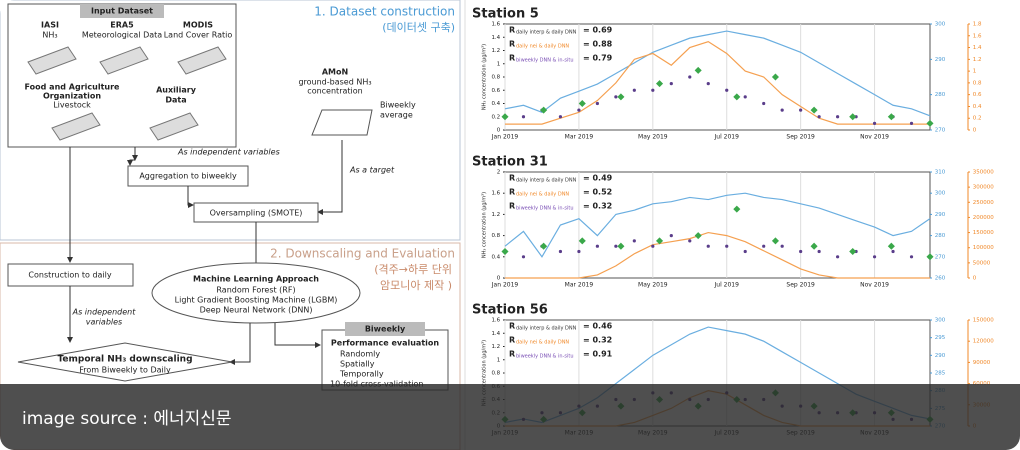 This screenshot has width=1020, height=450. Describe the element at coordinates (983, 248) in the screenshot. I see `tick-label: 100000` at that location.